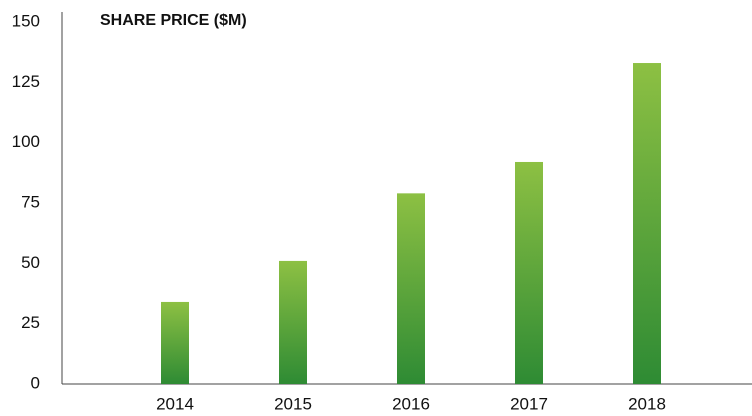 The image size is (752, 416). Describe the element at coordinates (175, 403) in the screenshot. I see `x-tick-label: 2014` at that location.